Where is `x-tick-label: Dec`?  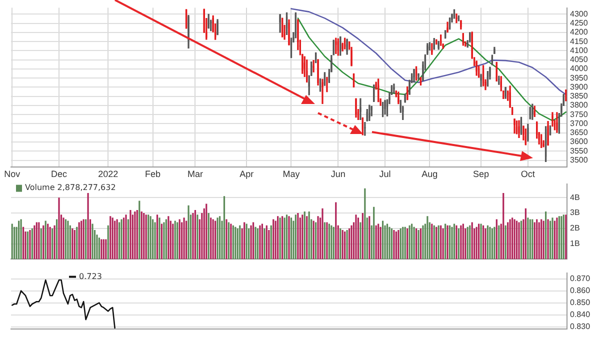
x-tick-label: Dec is located at coordinates (59, 174).